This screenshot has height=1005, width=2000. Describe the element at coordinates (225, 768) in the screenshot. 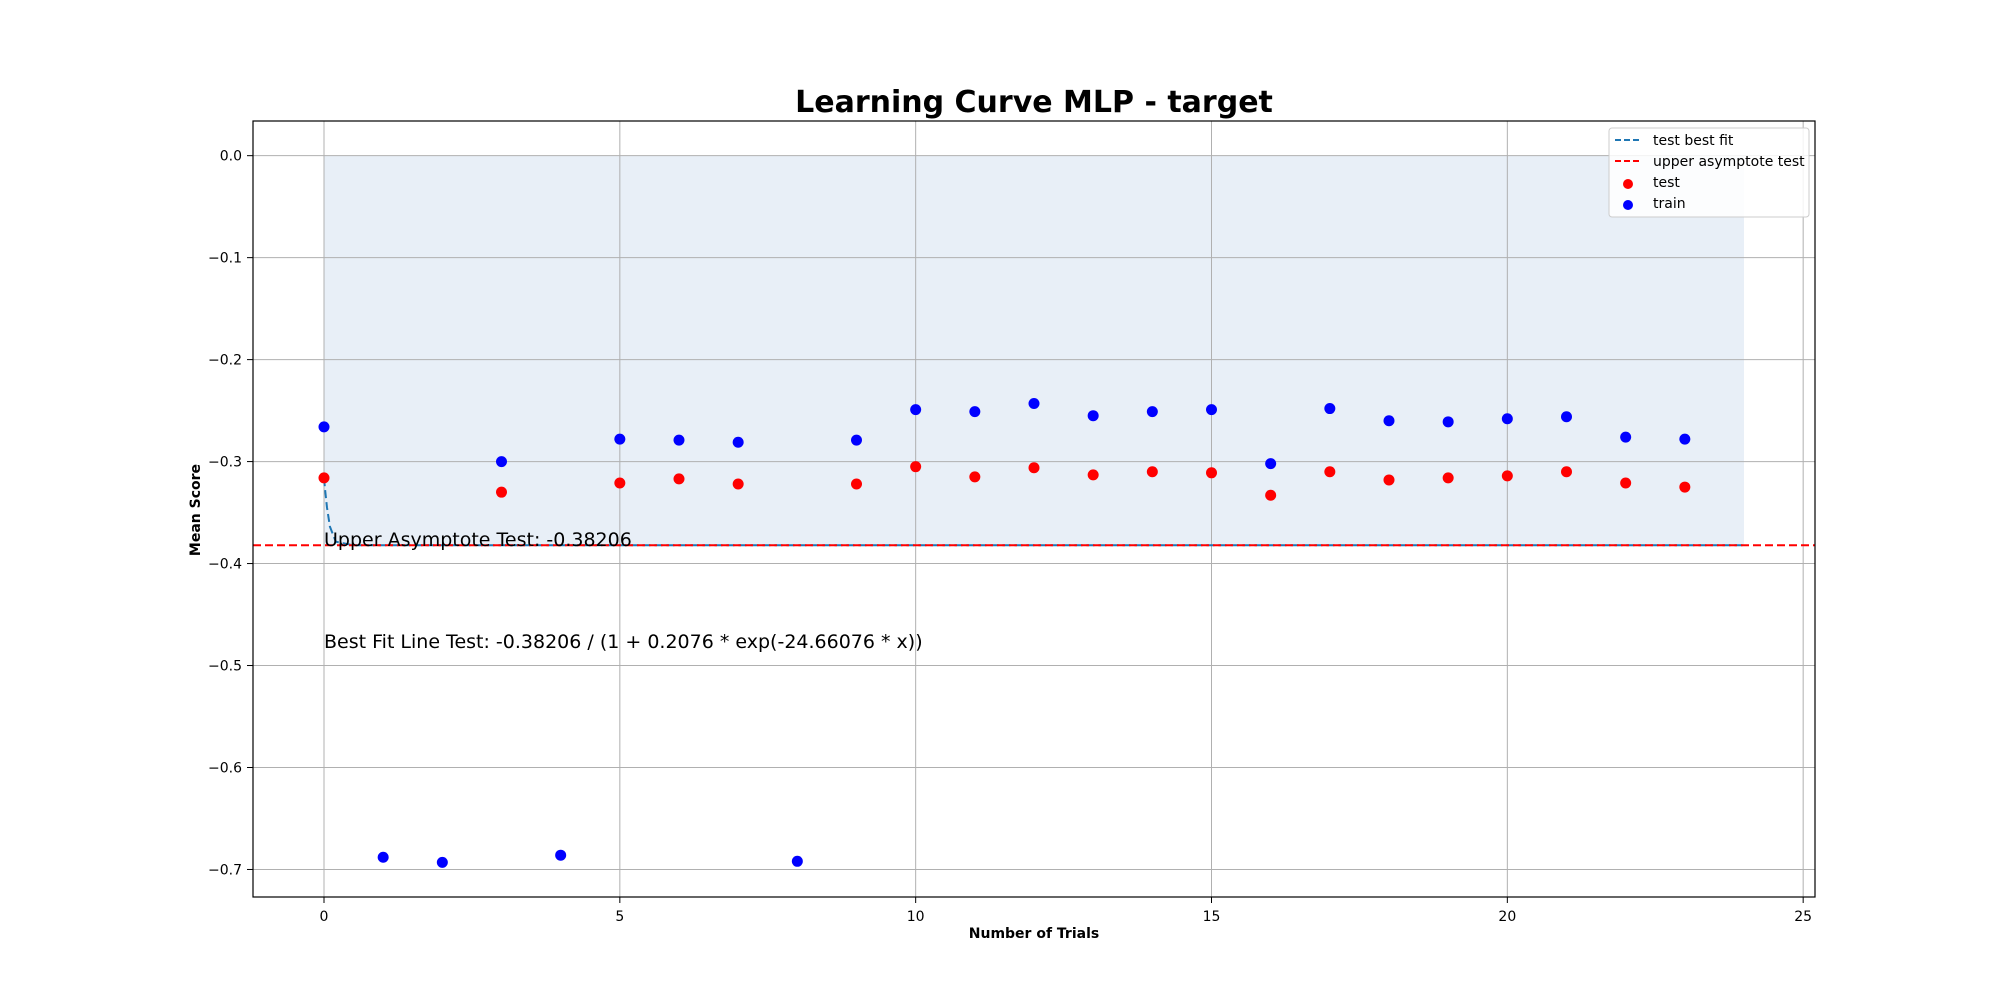

I see `y-tick-label: −0.6` at that location.